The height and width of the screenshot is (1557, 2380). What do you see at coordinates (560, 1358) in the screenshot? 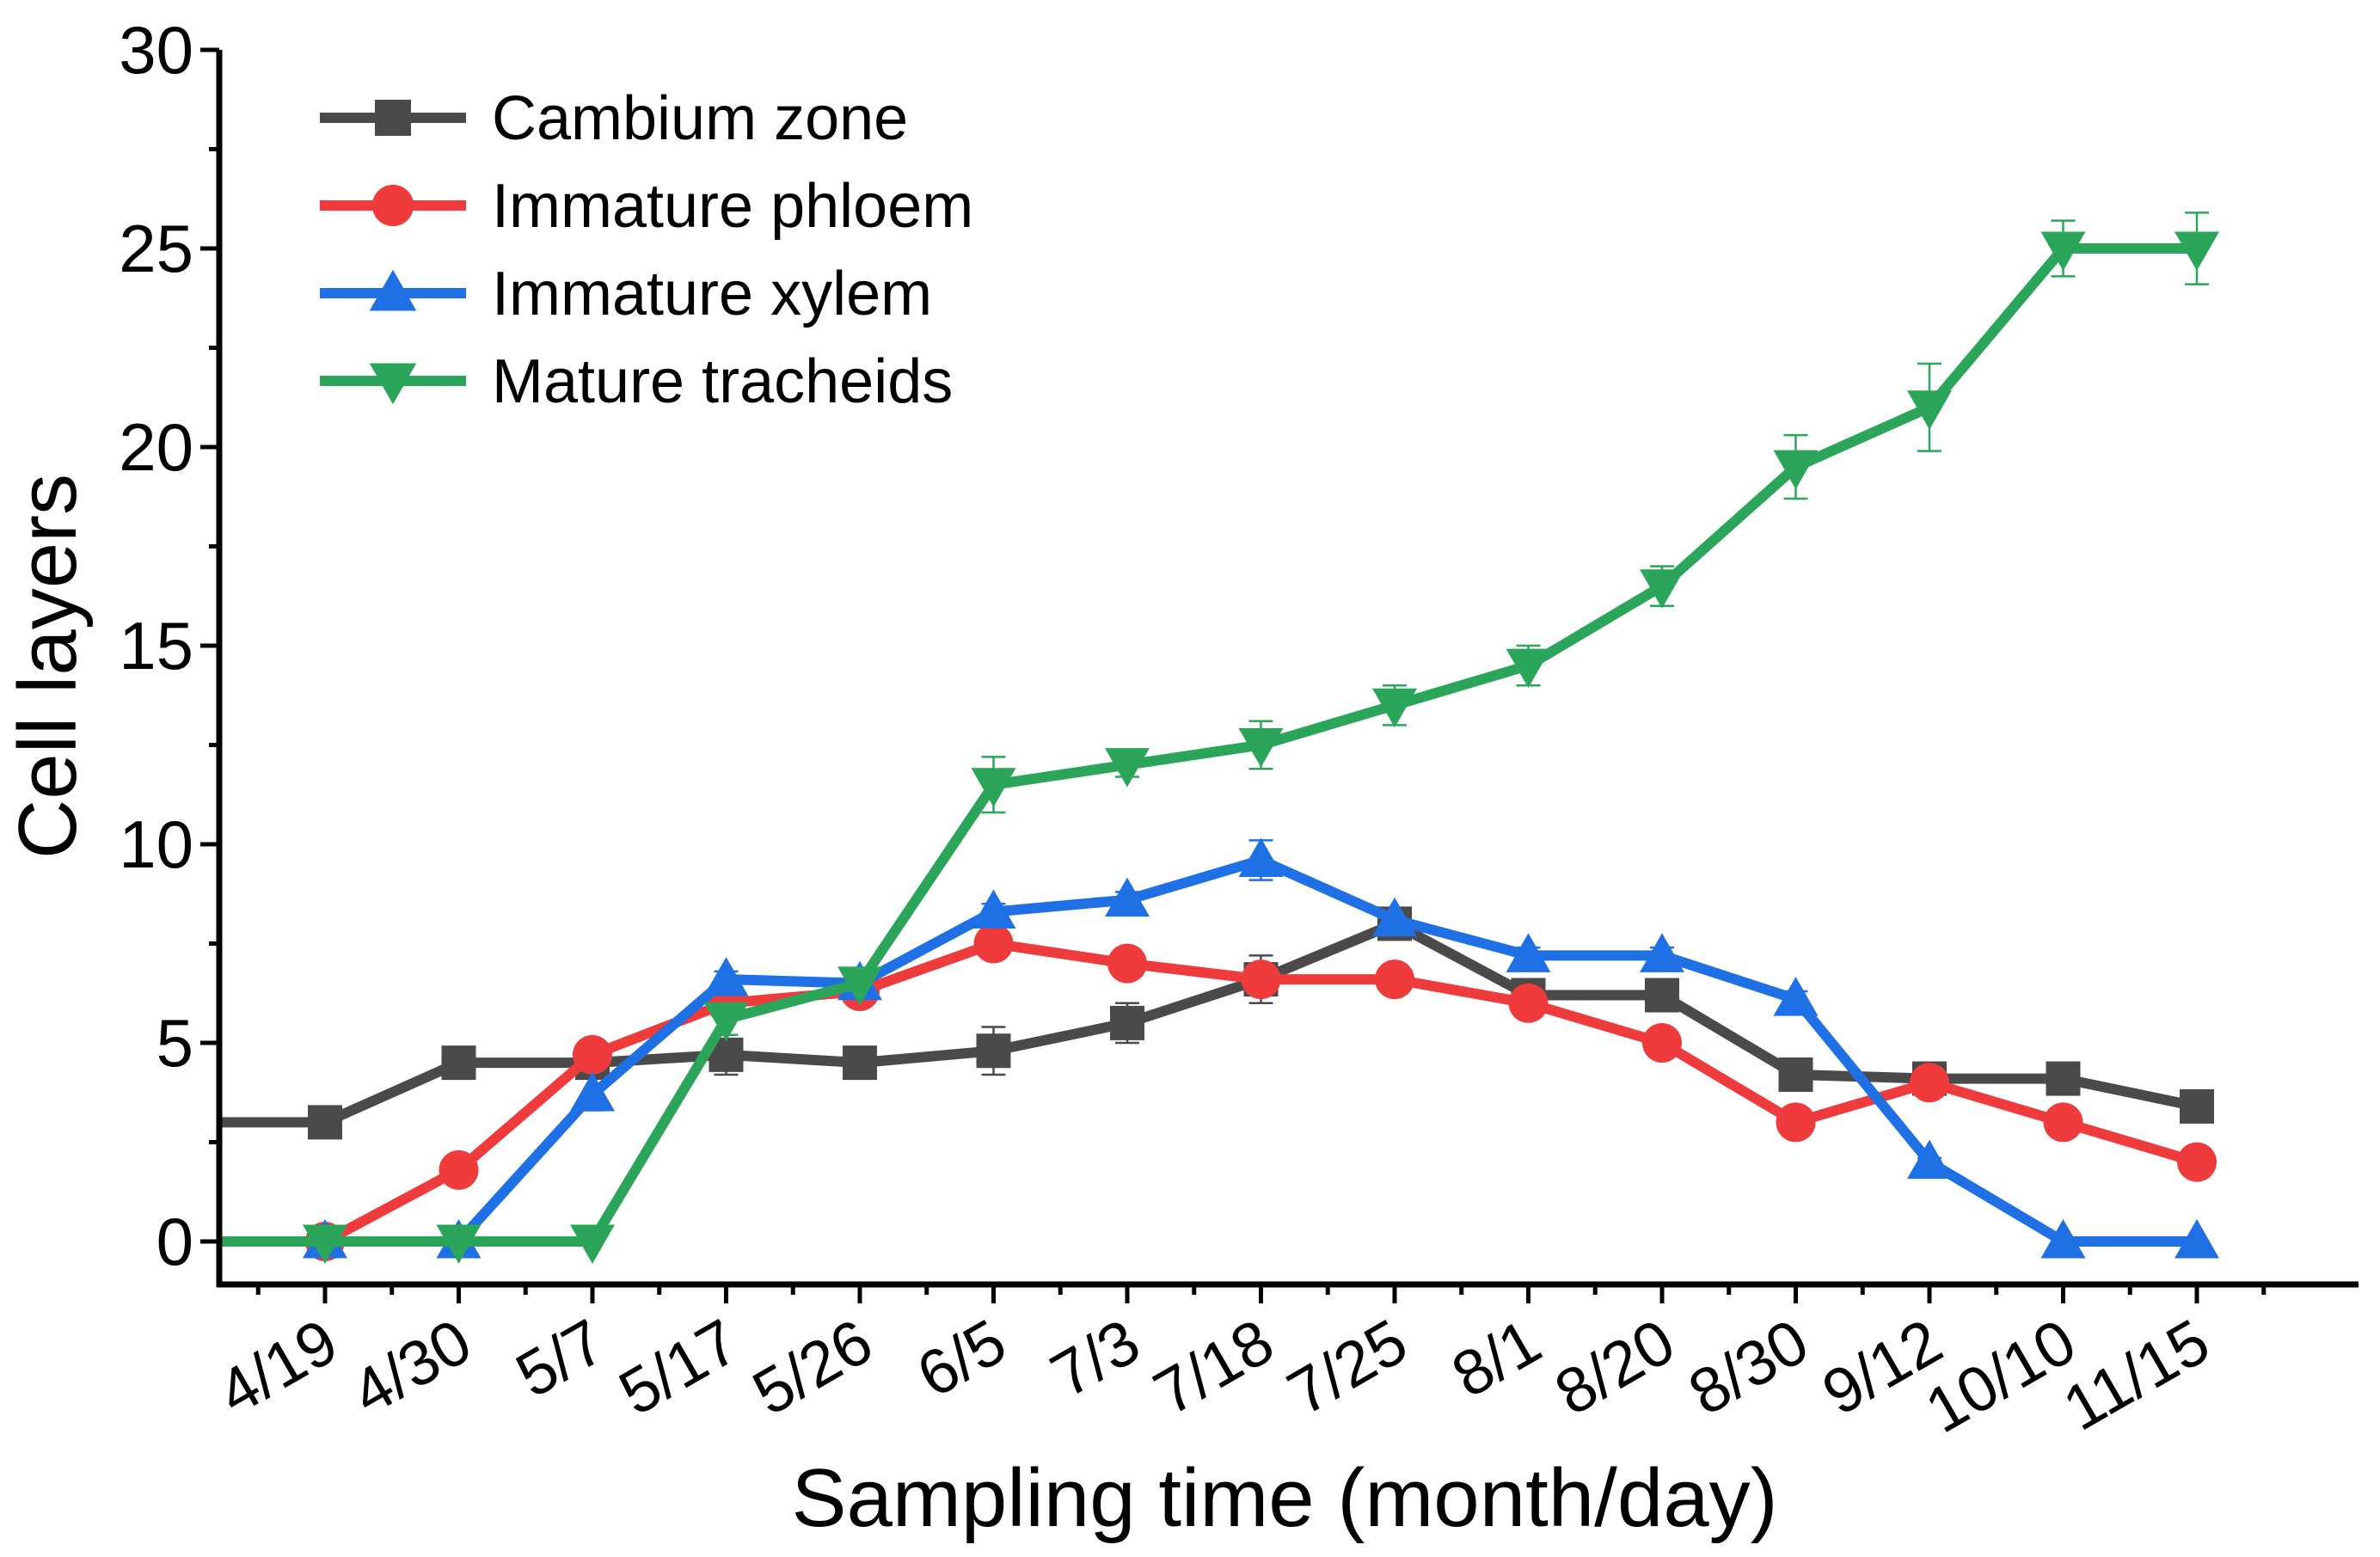
I see `x-tick-label: 5/7` at bounding box center [560, 1358].